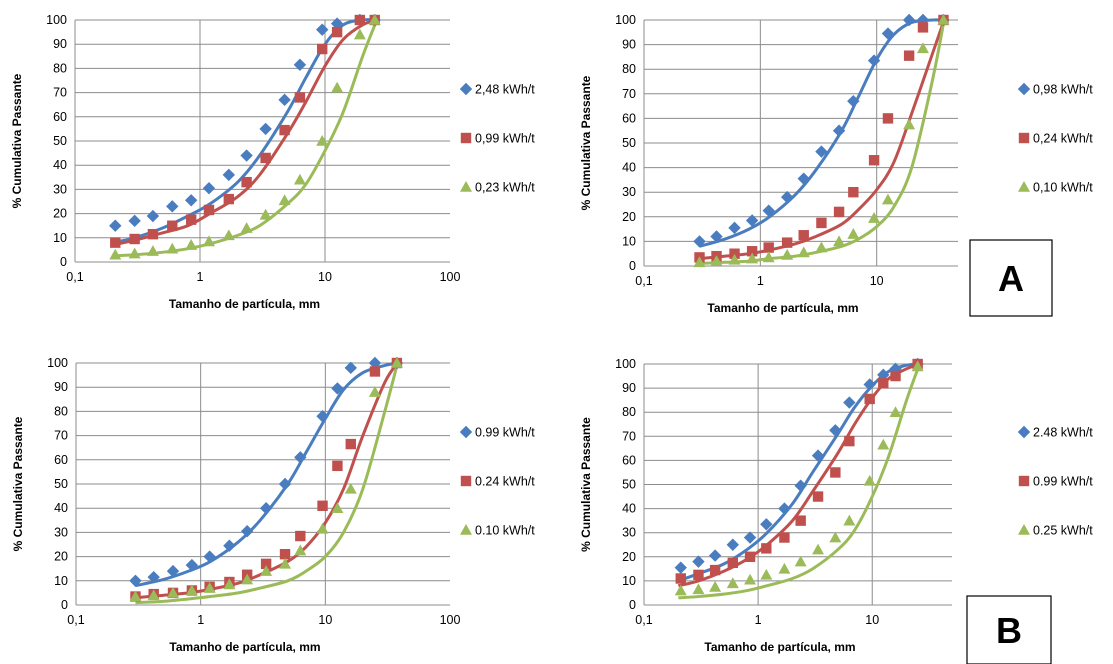 This screenshot has width=1113, height=664. Describe the element at coordinates (1063, 188) in the screenshot. I see `legend-label: 0,10 kWh/t` at that location.